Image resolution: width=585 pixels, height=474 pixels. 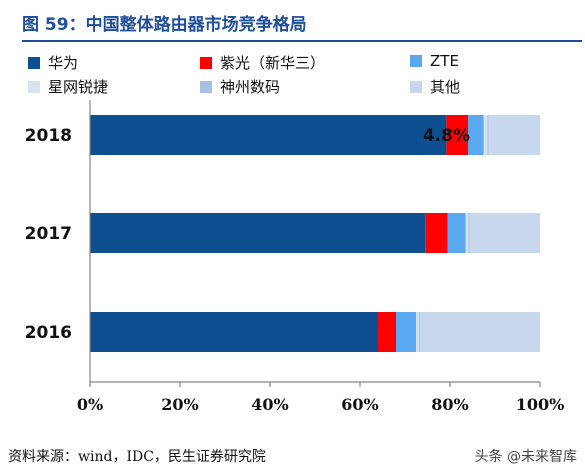 What do you see at coordinates (48, 333) in the screenshot?
I see `y-tick-label: 2016` at bounding box center [48, 333].